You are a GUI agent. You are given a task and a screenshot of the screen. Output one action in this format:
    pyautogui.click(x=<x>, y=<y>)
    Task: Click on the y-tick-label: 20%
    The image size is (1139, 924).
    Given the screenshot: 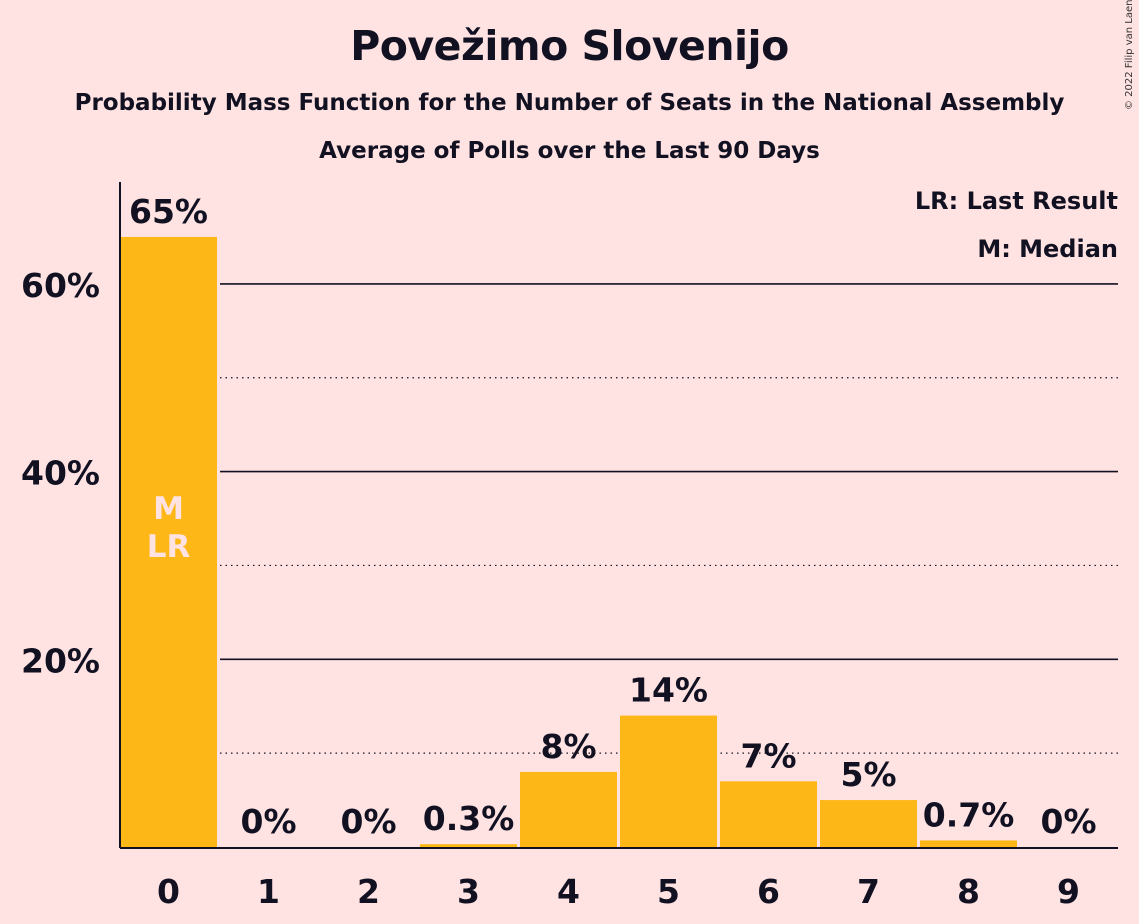 What is the action you would take?
    pyautogui.click(x=60, y=660)
    